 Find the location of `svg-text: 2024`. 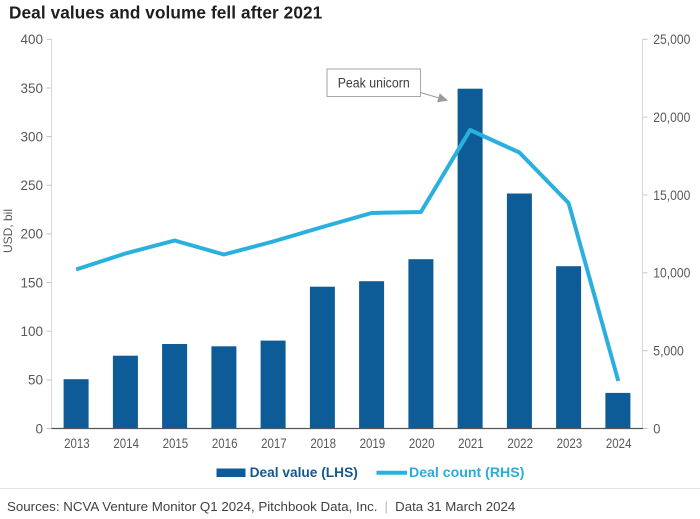

svg-text: 2024 is located at coordinates (619, 443).